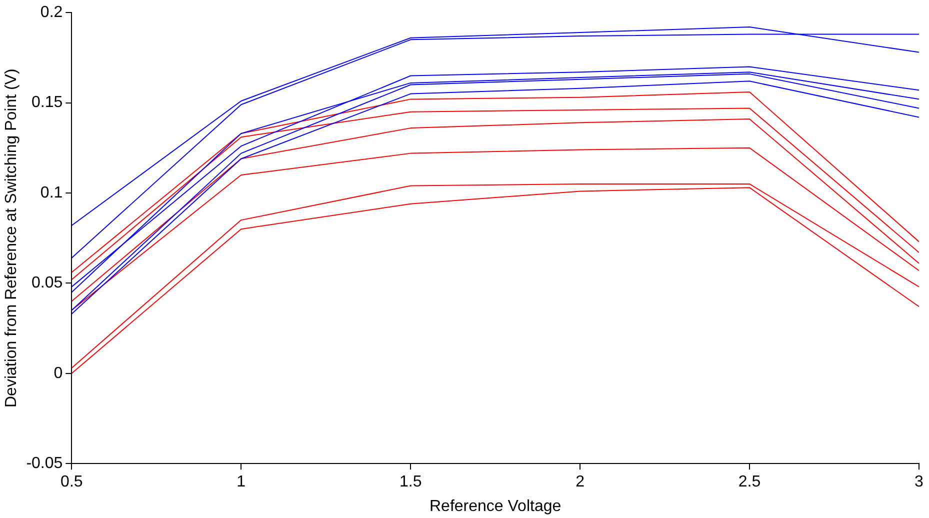 Image resolution: width=929 pixels, height=518 pixels. What do you see at coordinates (51, 193) in the screenshot?
I see `y-tick-label: 0.1` at bounding box center [51, 193].